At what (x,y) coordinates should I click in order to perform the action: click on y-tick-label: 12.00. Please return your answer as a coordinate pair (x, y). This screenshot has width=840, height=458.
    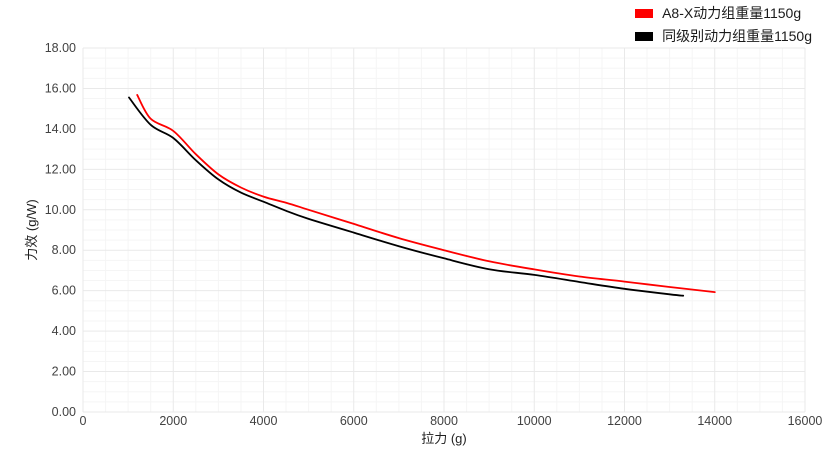
    Looking at the image, I should click on (60, 169).